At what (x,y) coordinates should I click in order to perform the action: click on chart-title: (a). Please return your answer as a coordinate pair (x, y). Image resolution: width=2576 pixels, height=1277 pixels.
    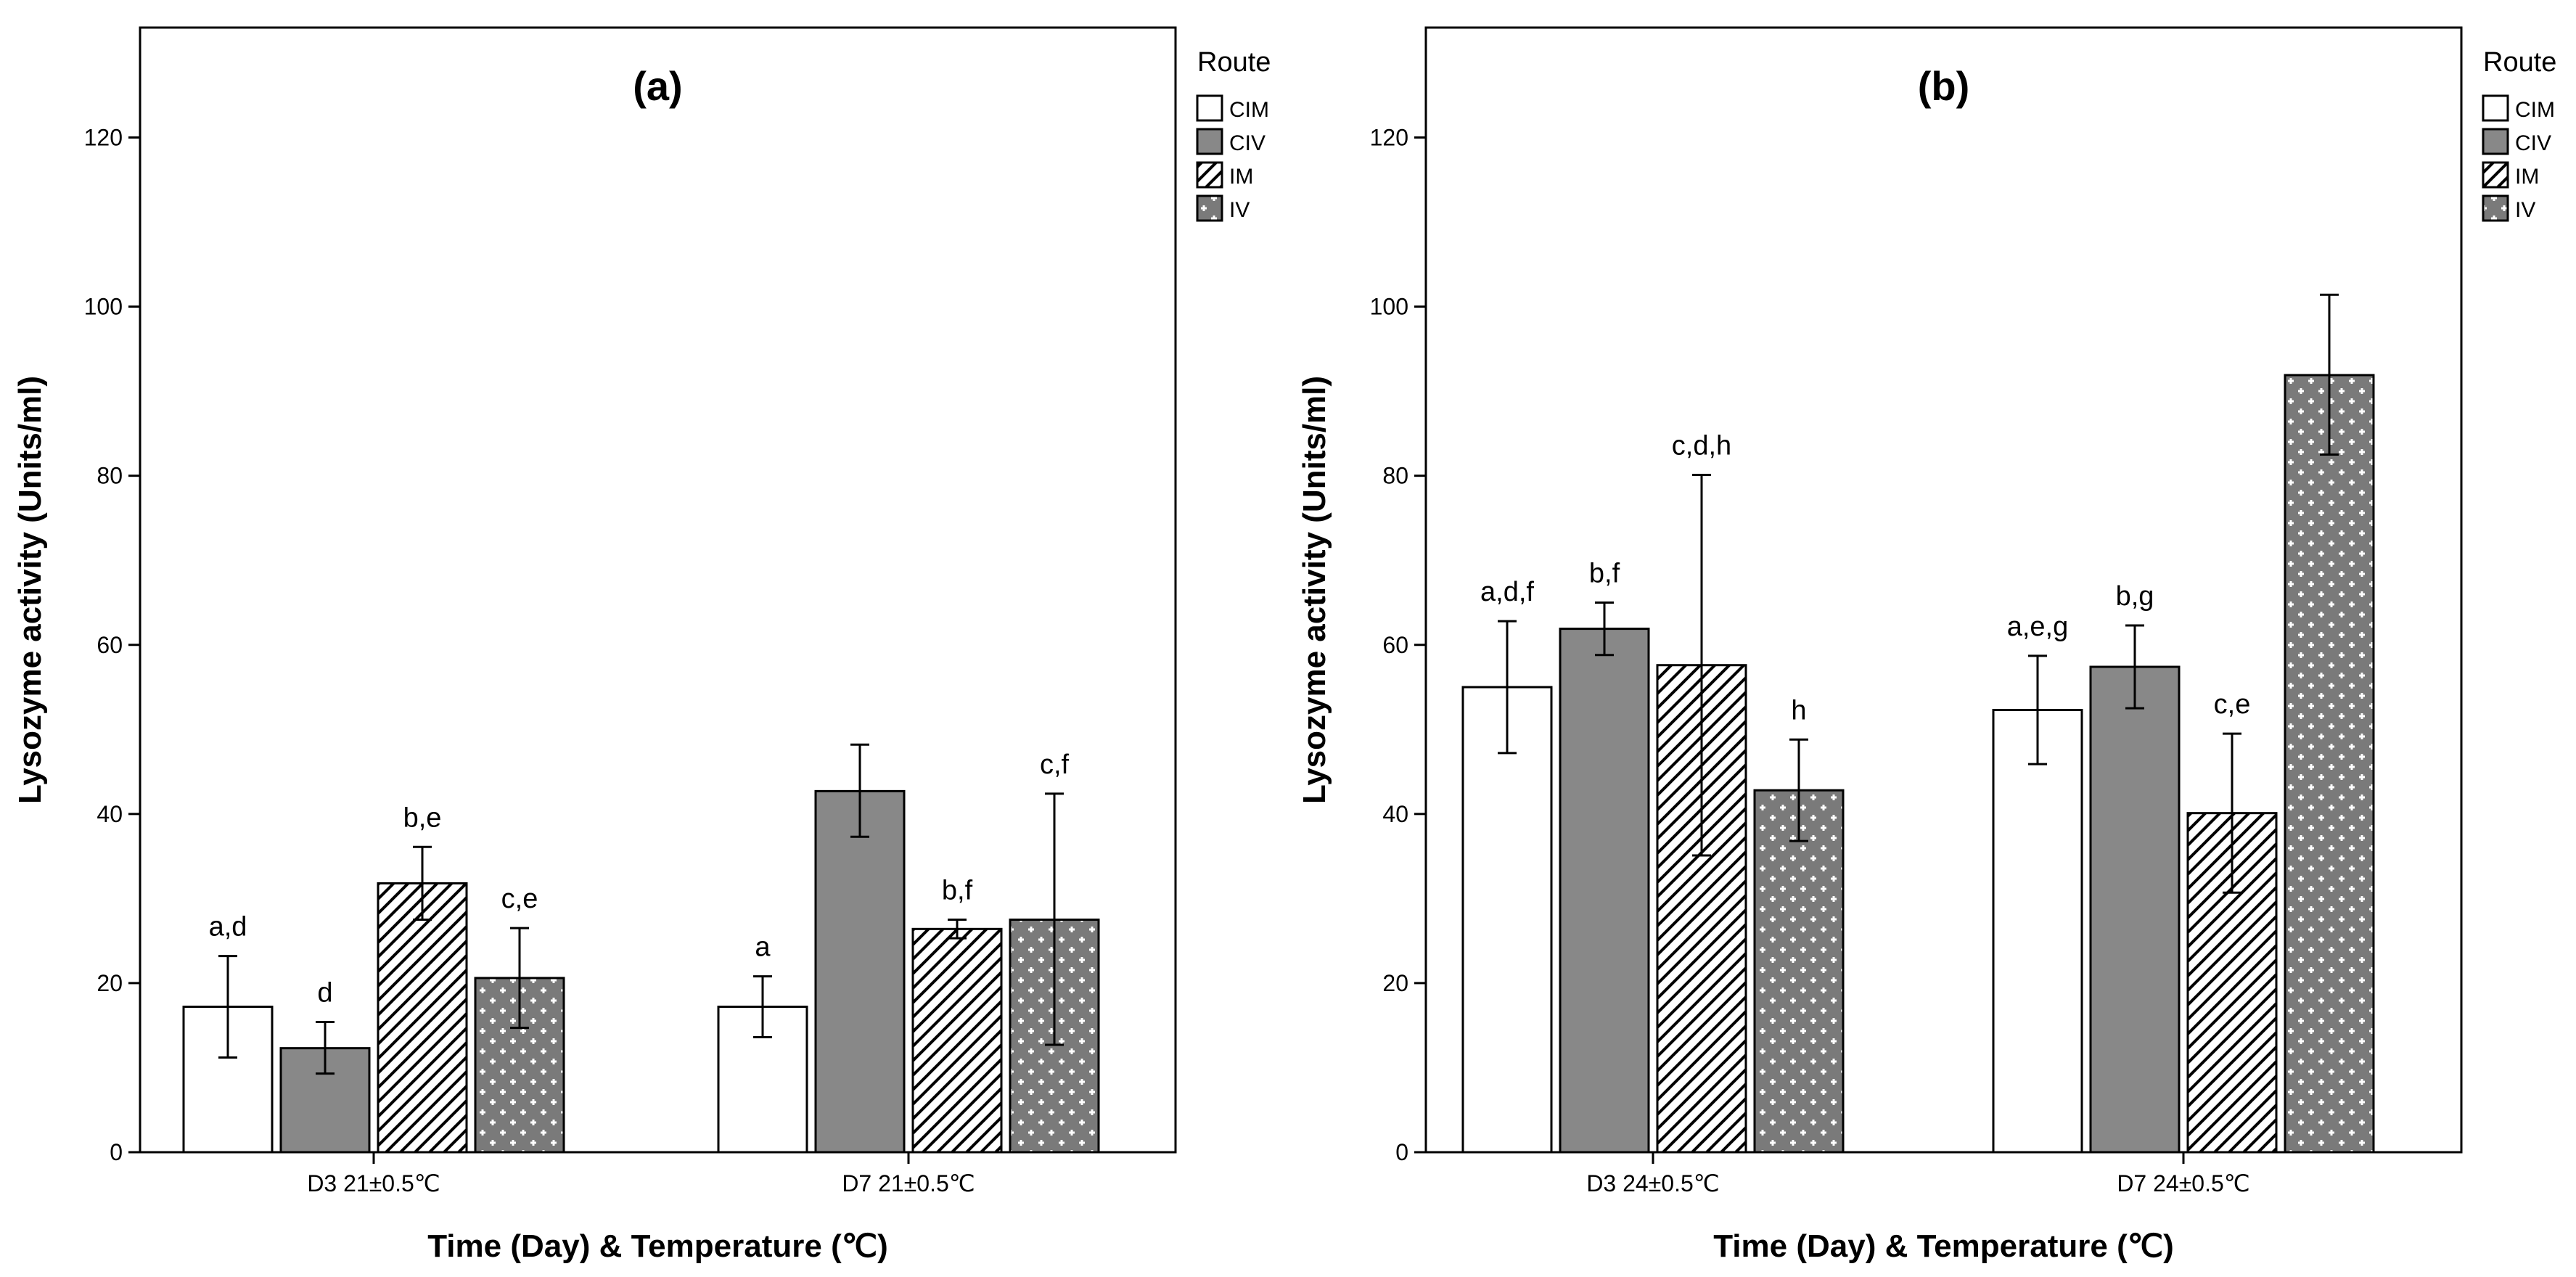
    Looking at the image, I should click on (657, 86).